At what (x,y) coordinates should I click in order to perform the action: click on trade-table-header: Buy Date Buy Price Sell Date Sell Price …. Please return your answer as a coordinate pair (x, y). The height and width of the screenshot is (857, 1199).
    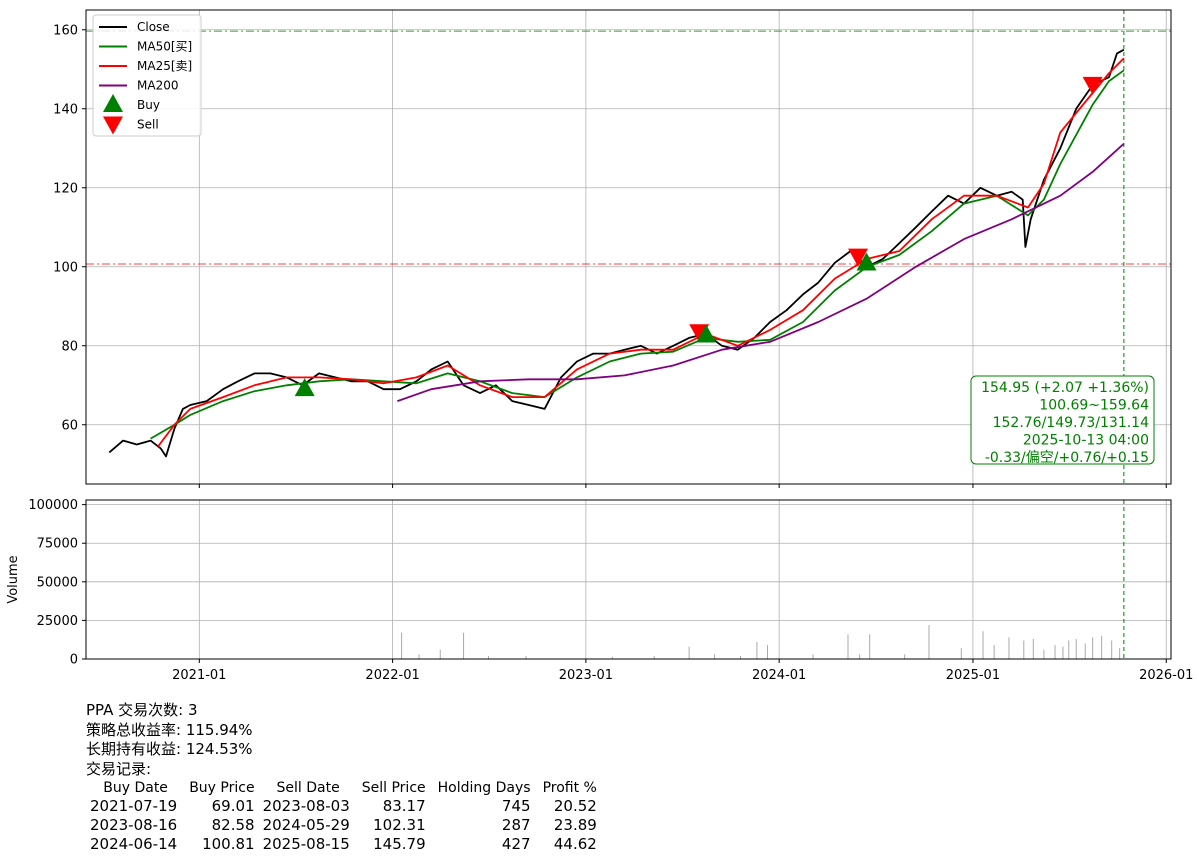
    Looking at the image, I should click on (343, 788).